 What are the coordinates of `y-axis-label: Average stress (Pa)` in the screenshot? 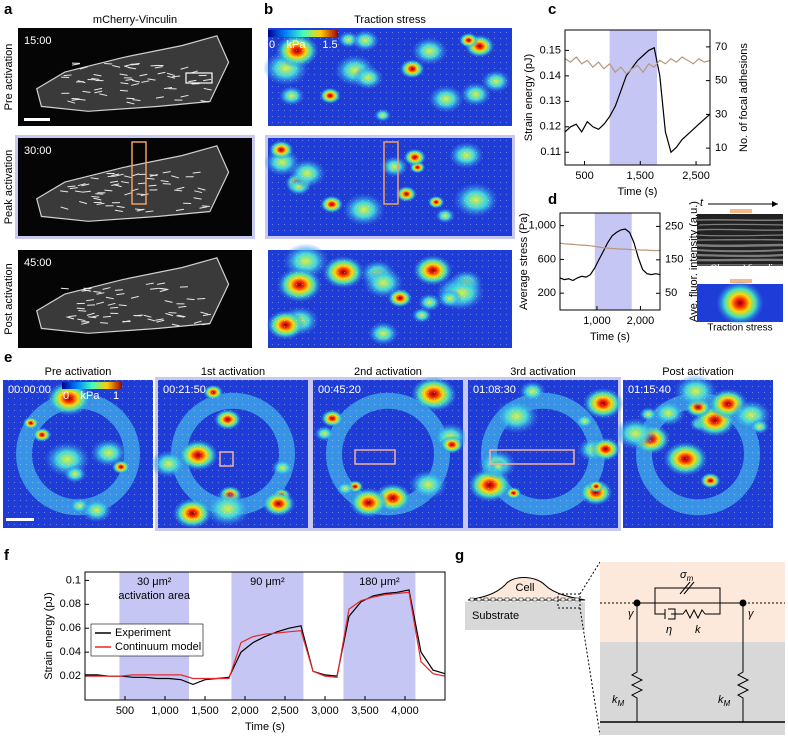 It's located at (524, 261).